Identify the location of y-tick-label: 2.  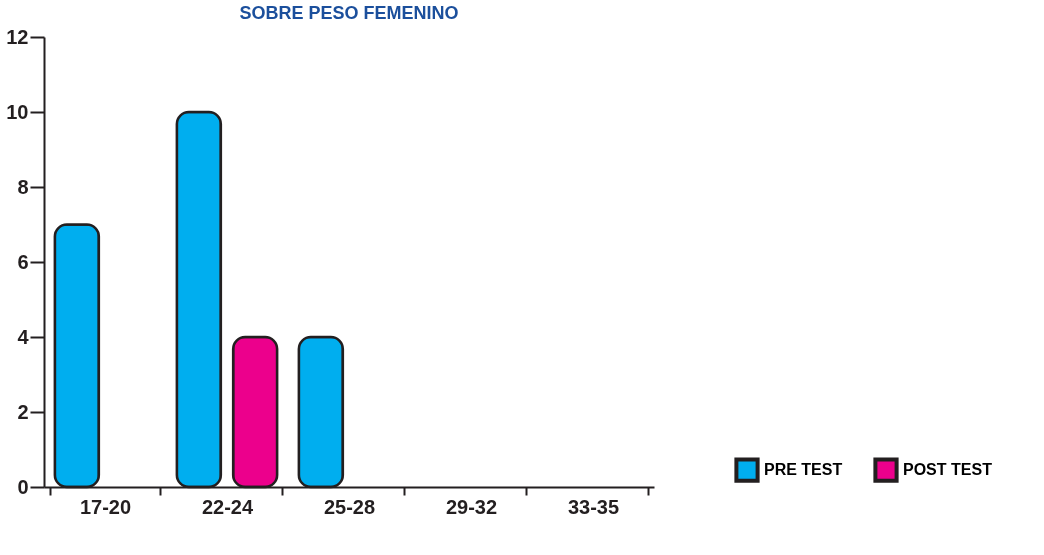
(23, 411).